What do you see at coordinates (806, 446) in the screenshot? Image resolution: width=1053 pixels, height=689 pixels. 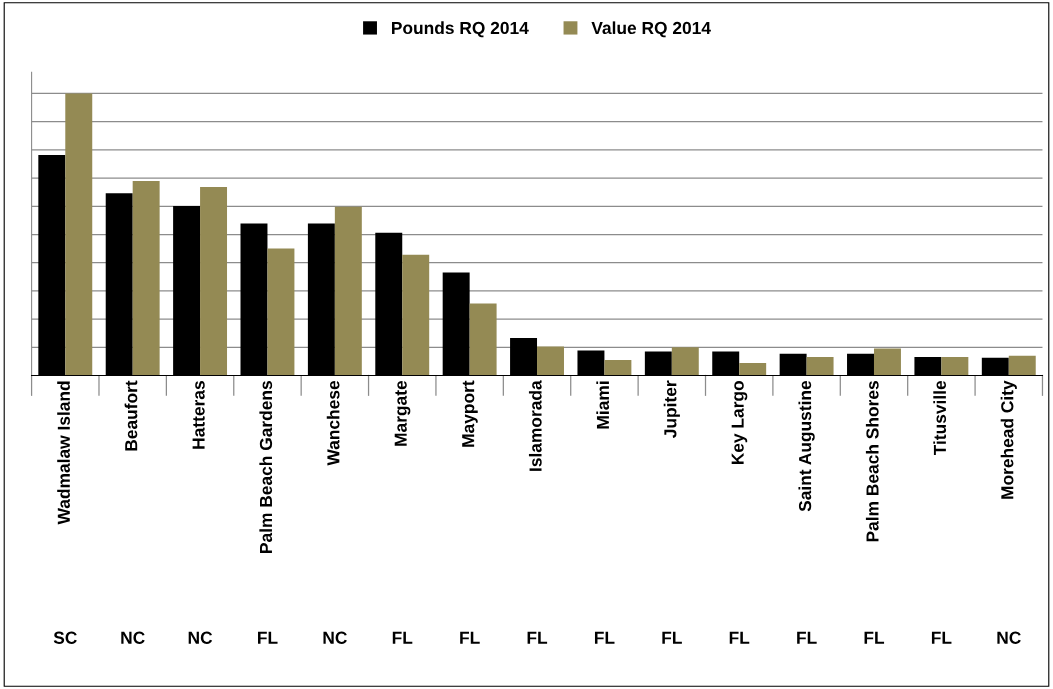 I see `x-tick-label: Saint Augustine` at bounding box center [806, 446].